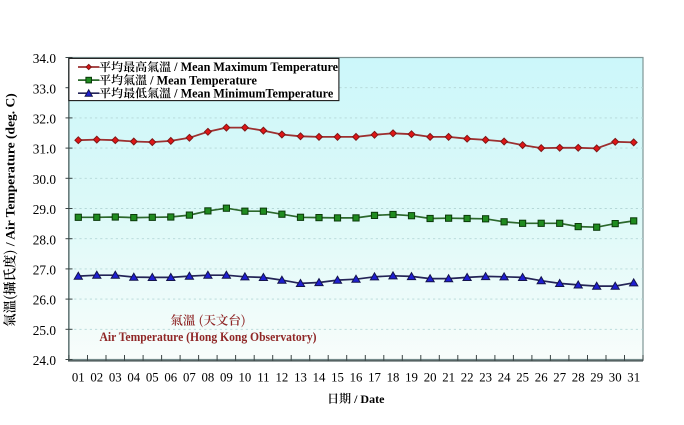  Describe the element at coordinates (45, 149) in the screenshot. I see `svg-text: 31.0` at that location.